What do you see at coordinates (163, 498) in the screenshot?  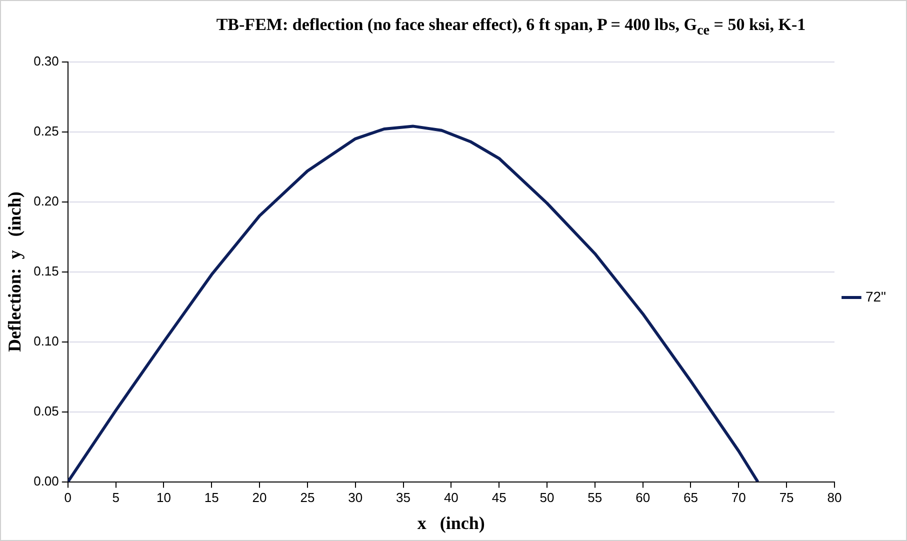 I see `x-tick-label: 10` at bounding box center [163, 498].